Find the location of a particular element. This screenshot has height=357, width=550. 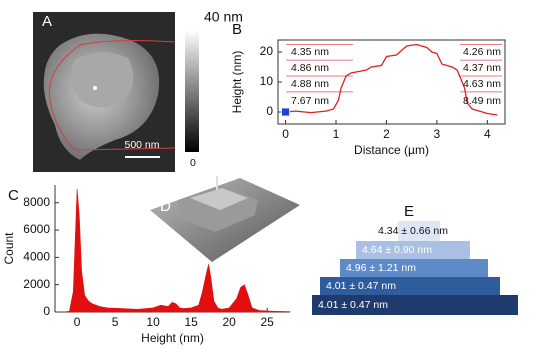

x-tick-label: 25 is located at coordinates (268, 322).